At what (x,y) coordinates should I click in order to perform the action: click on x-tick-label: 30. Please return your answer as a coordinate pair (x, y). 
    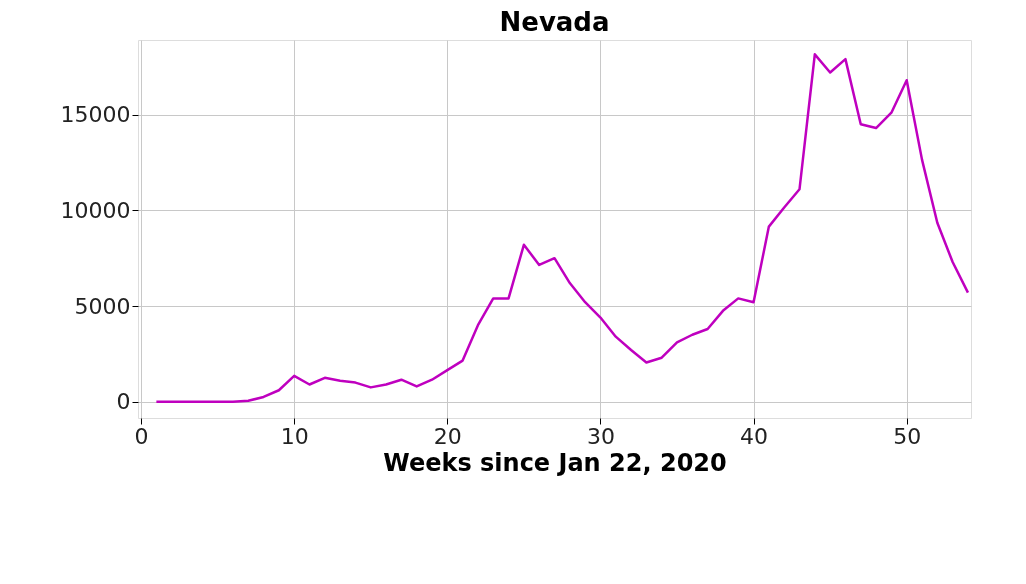
    Looking at the image, I should click on (600, 436).